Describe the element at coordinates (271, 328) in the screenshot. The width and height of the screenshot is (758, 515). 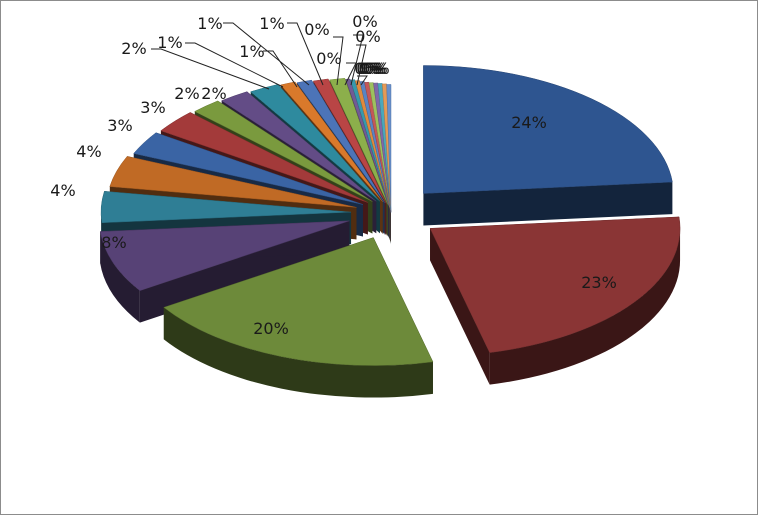
I see `data-label: 20%` at that location.